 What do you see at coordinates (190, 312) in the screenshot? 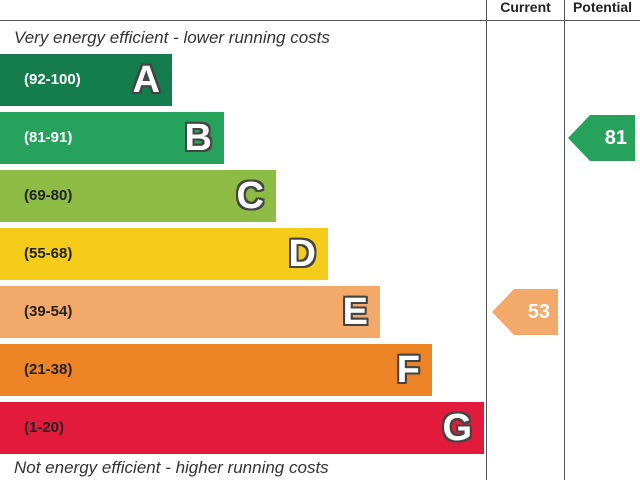
I see `band-e: (39-54) E` at bounding box center [190, 312].